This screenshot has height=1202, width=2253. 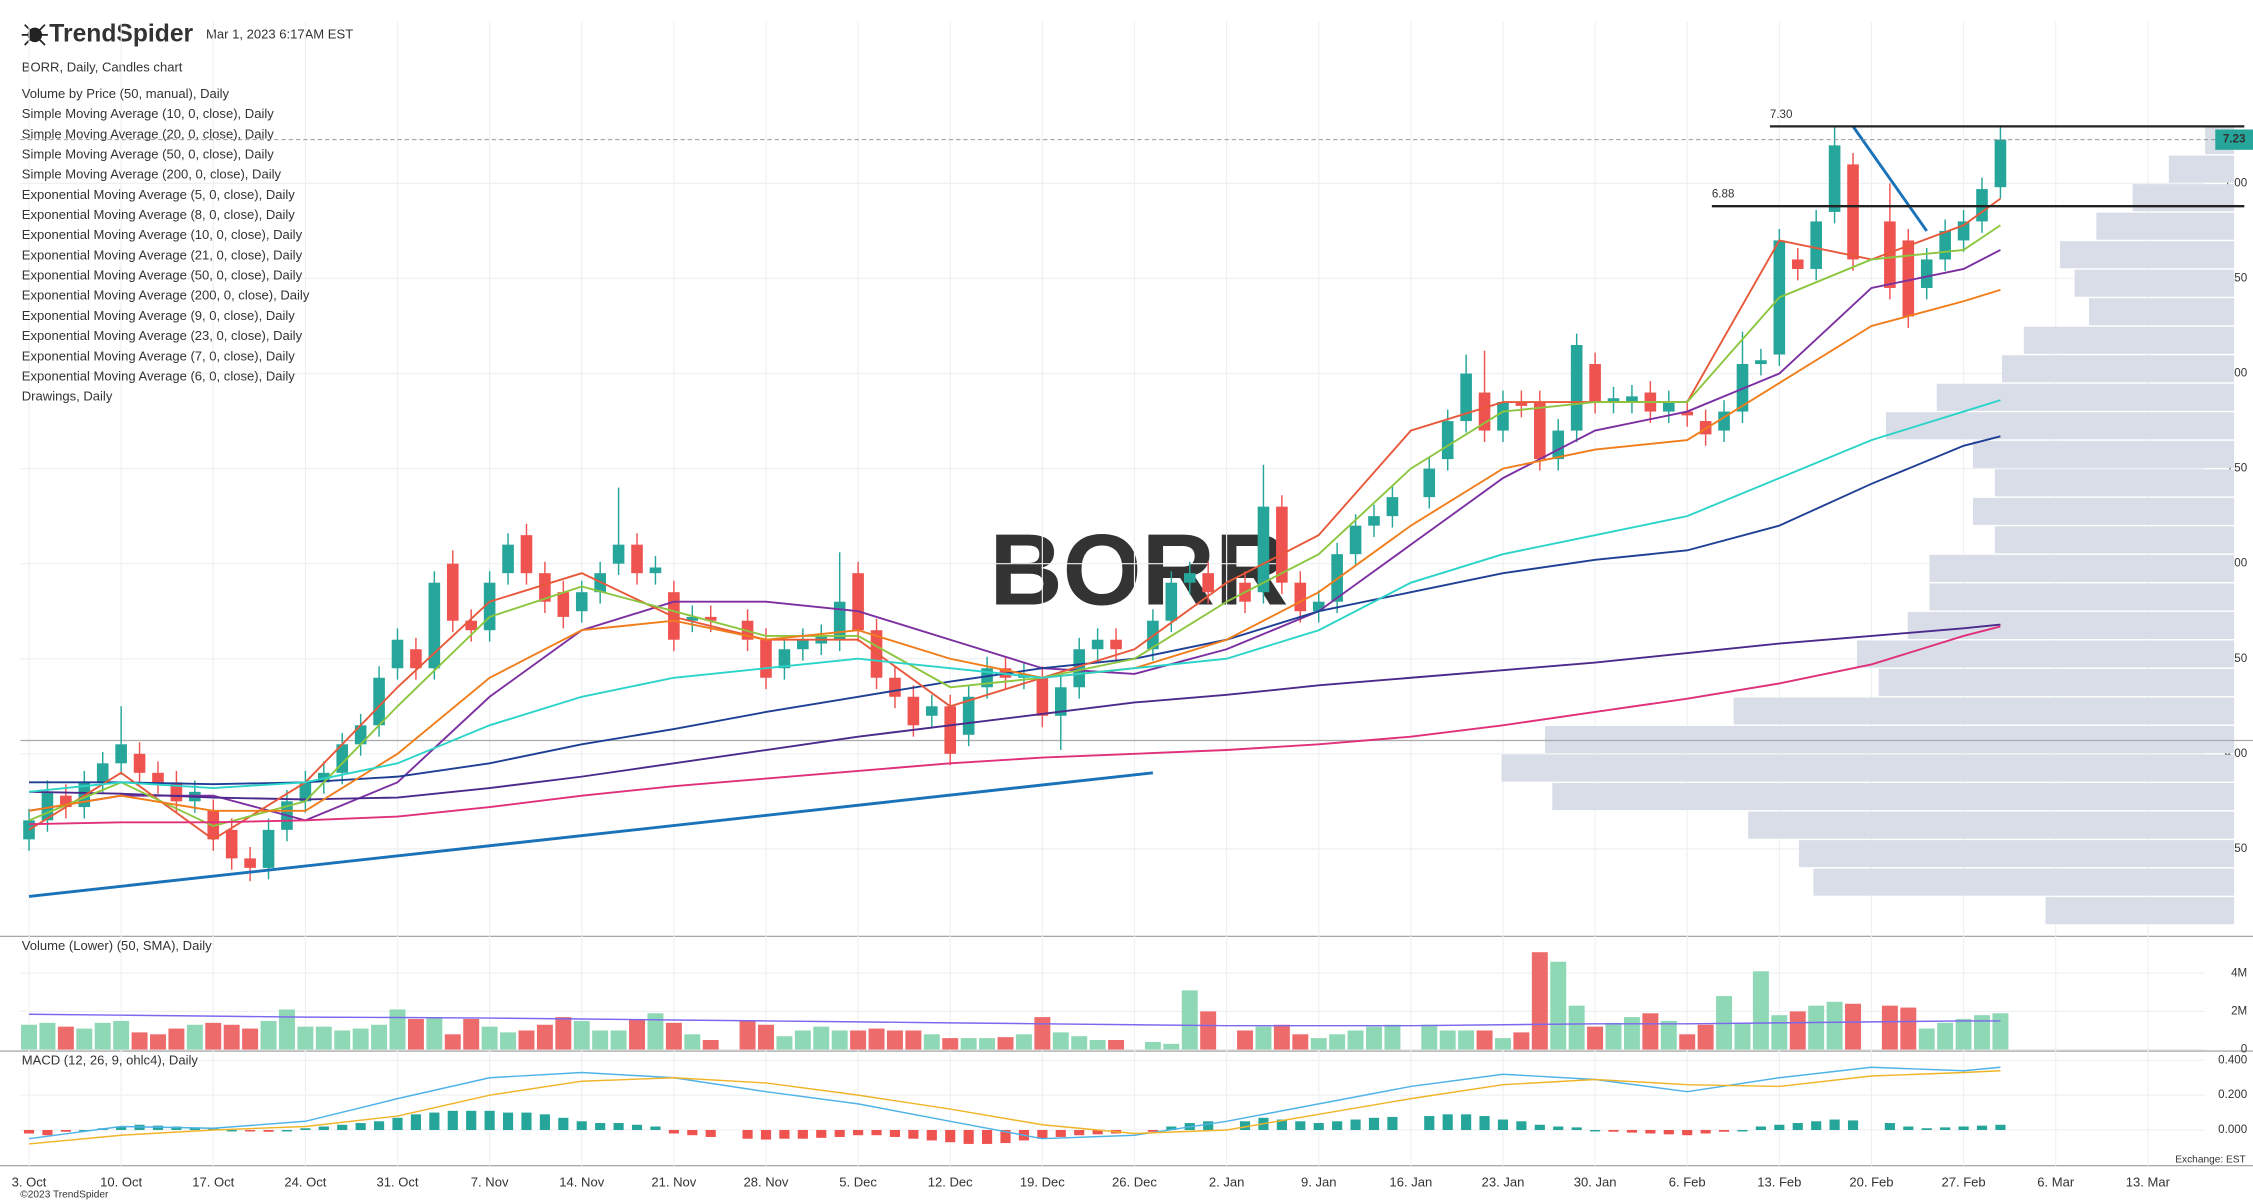 I want to click on x-tick-label: 13. Feb, so click(x=1779, y=1182).